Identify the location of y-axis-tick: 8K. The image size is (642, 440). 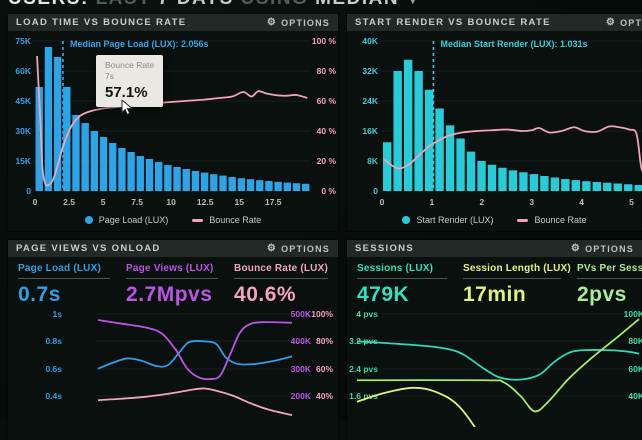
(373, 161).